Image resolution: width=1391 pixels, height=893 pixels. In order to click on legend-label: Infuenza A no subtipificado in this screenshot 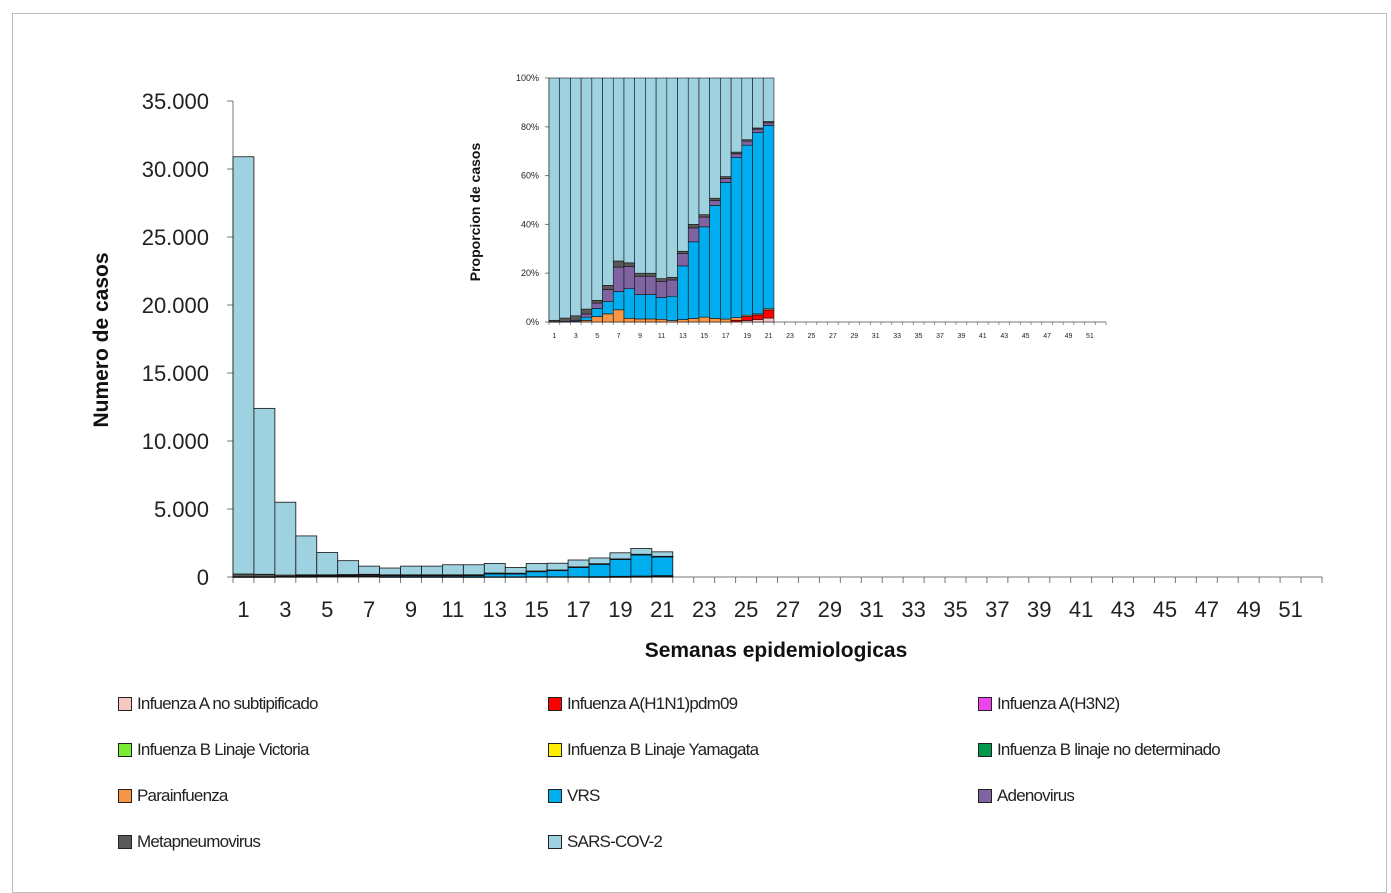, I will do `click(227, 704)`.